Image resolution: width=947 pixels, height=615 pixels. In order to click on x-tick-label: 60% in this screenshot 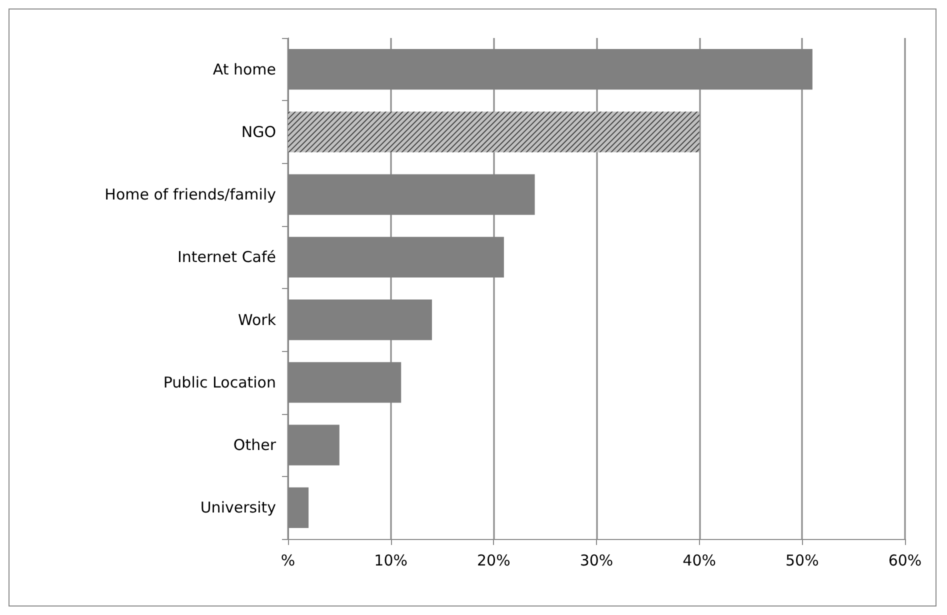, I will do `click(905, 561)`.